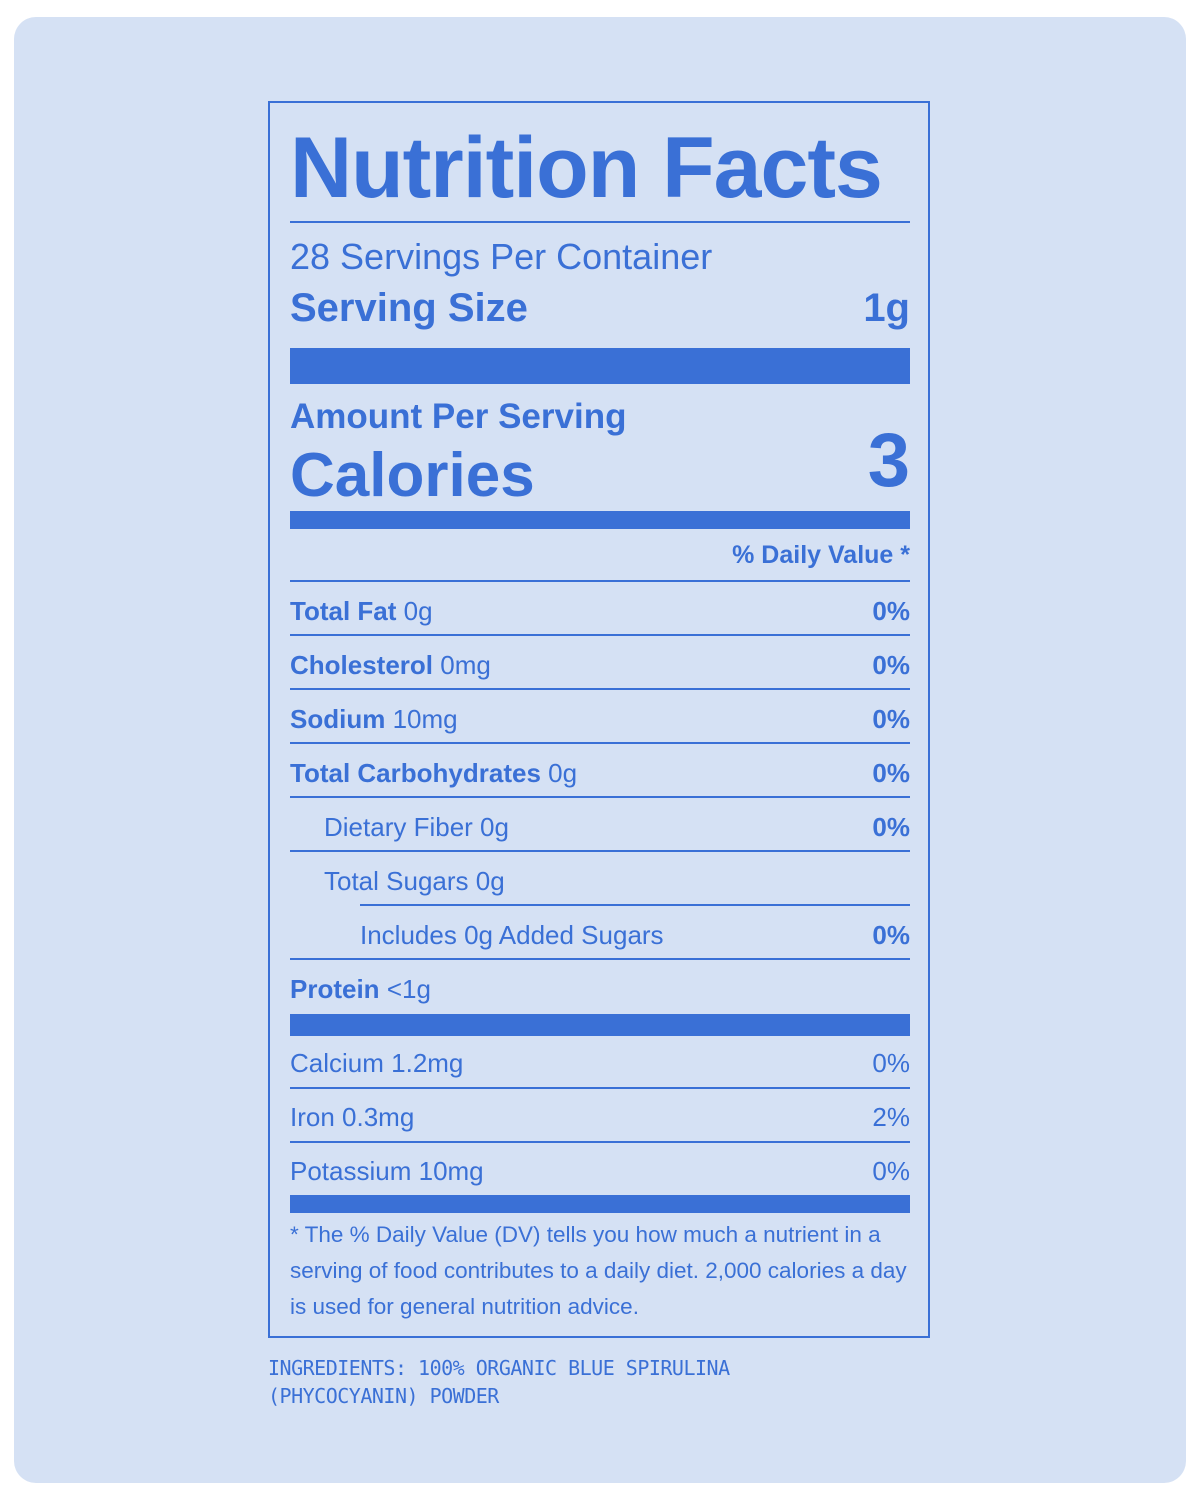  Describe the element at coordinates (512, 935) in the screenshot. I see `nutrient-row-added-sugars: Includes 0g Added Sugars` at that location.